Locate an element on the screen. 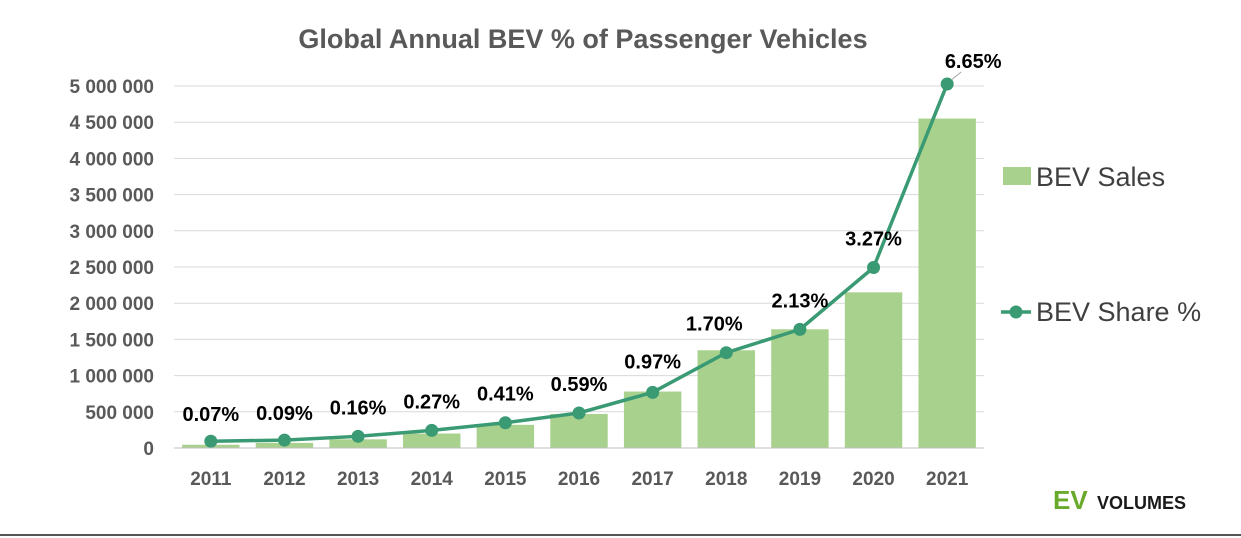  y-tick-label: 500 000 is located at coordinates (119, 413).